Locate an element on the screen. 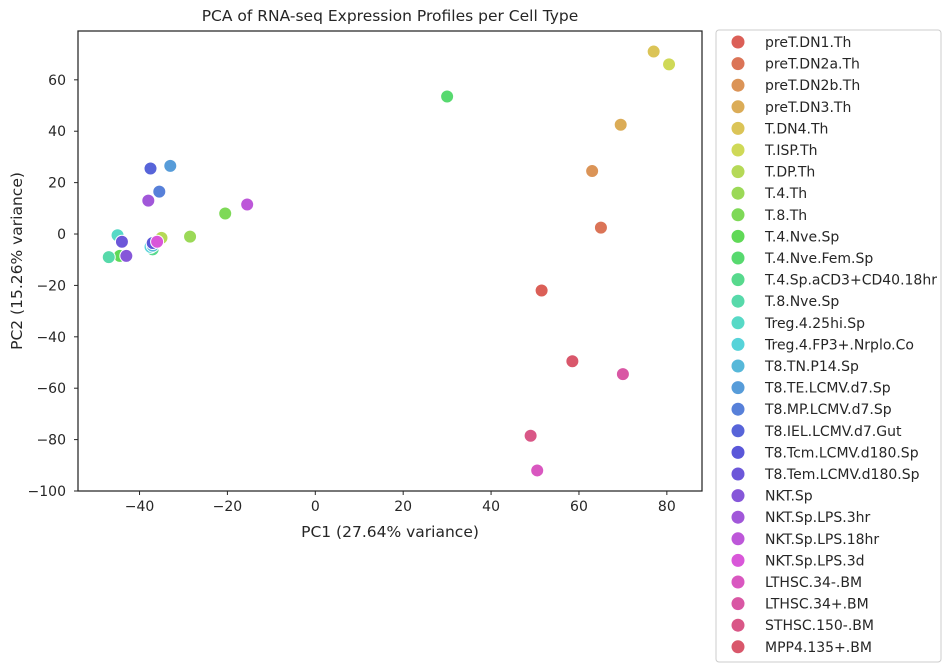 The width and height of the screenshot is (949, 672). y-tick-label: −40 is located at coordinates (51, 338).